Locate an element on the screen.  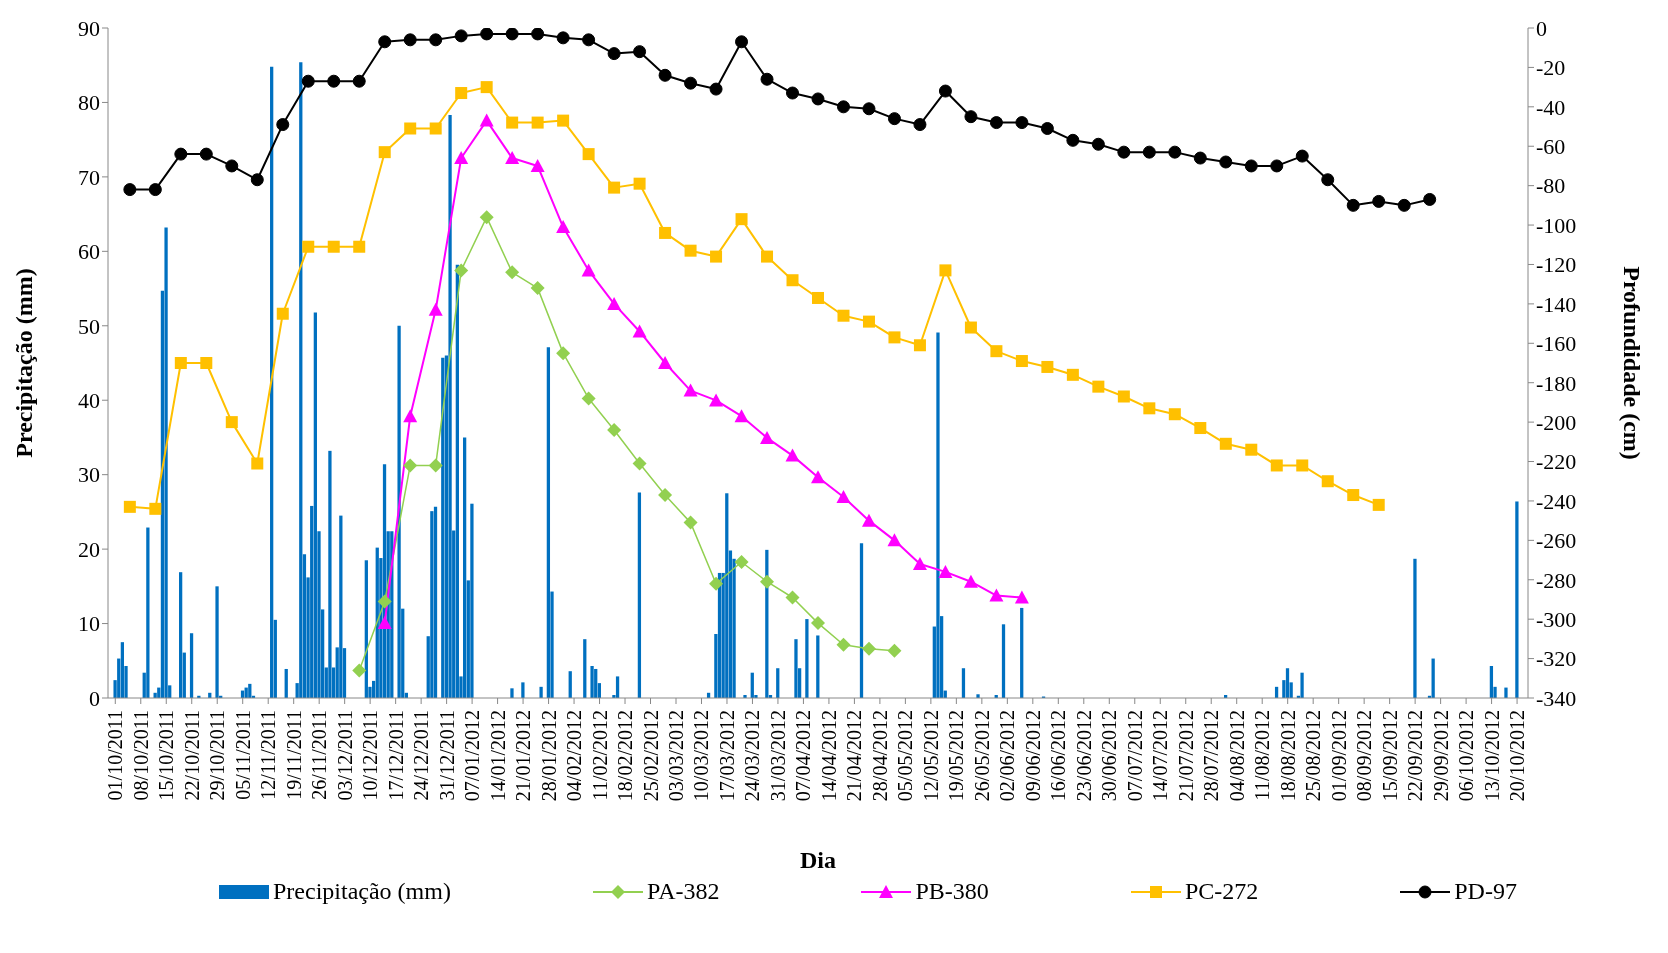
y-tick-label: 40 is located at coordinates (89, 401).